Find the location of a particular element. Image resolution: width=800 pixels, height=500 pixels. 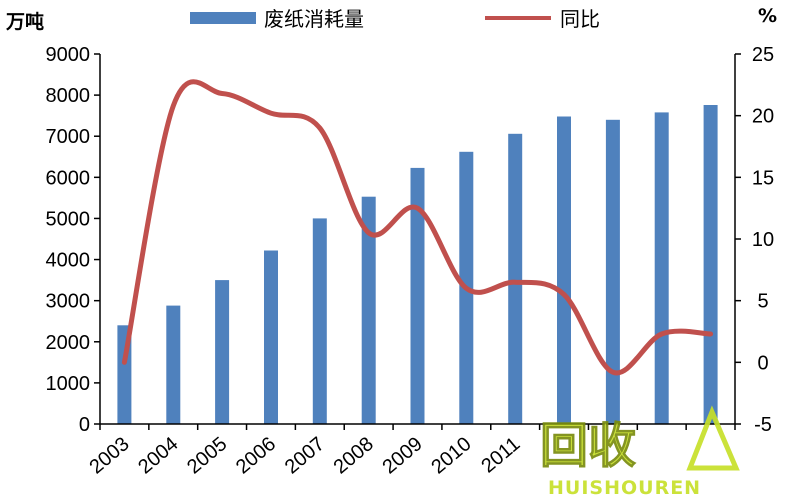

right-tick-label: 15 is located at coordinates (763, 178).